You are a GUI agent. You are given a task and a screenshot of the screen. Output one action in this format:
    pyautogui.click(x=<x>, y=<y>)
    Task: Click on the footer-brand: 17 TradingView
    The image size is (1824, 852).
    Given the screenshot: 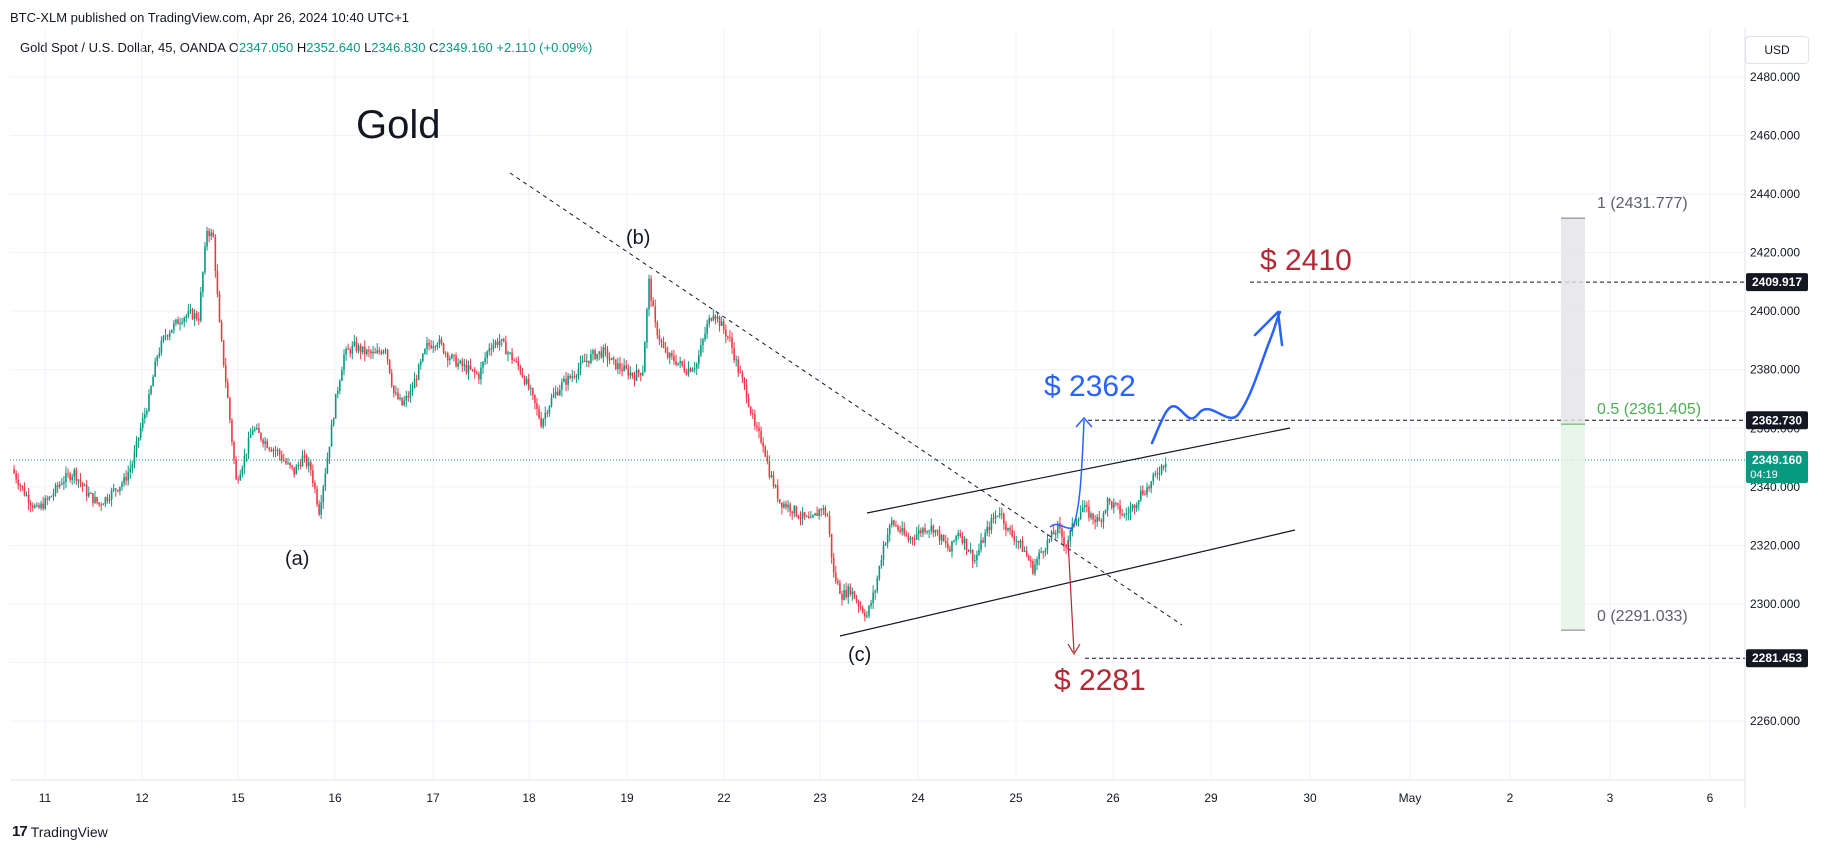 What is the action you would take?
    pyautogui.click(x=60, y=831)
    